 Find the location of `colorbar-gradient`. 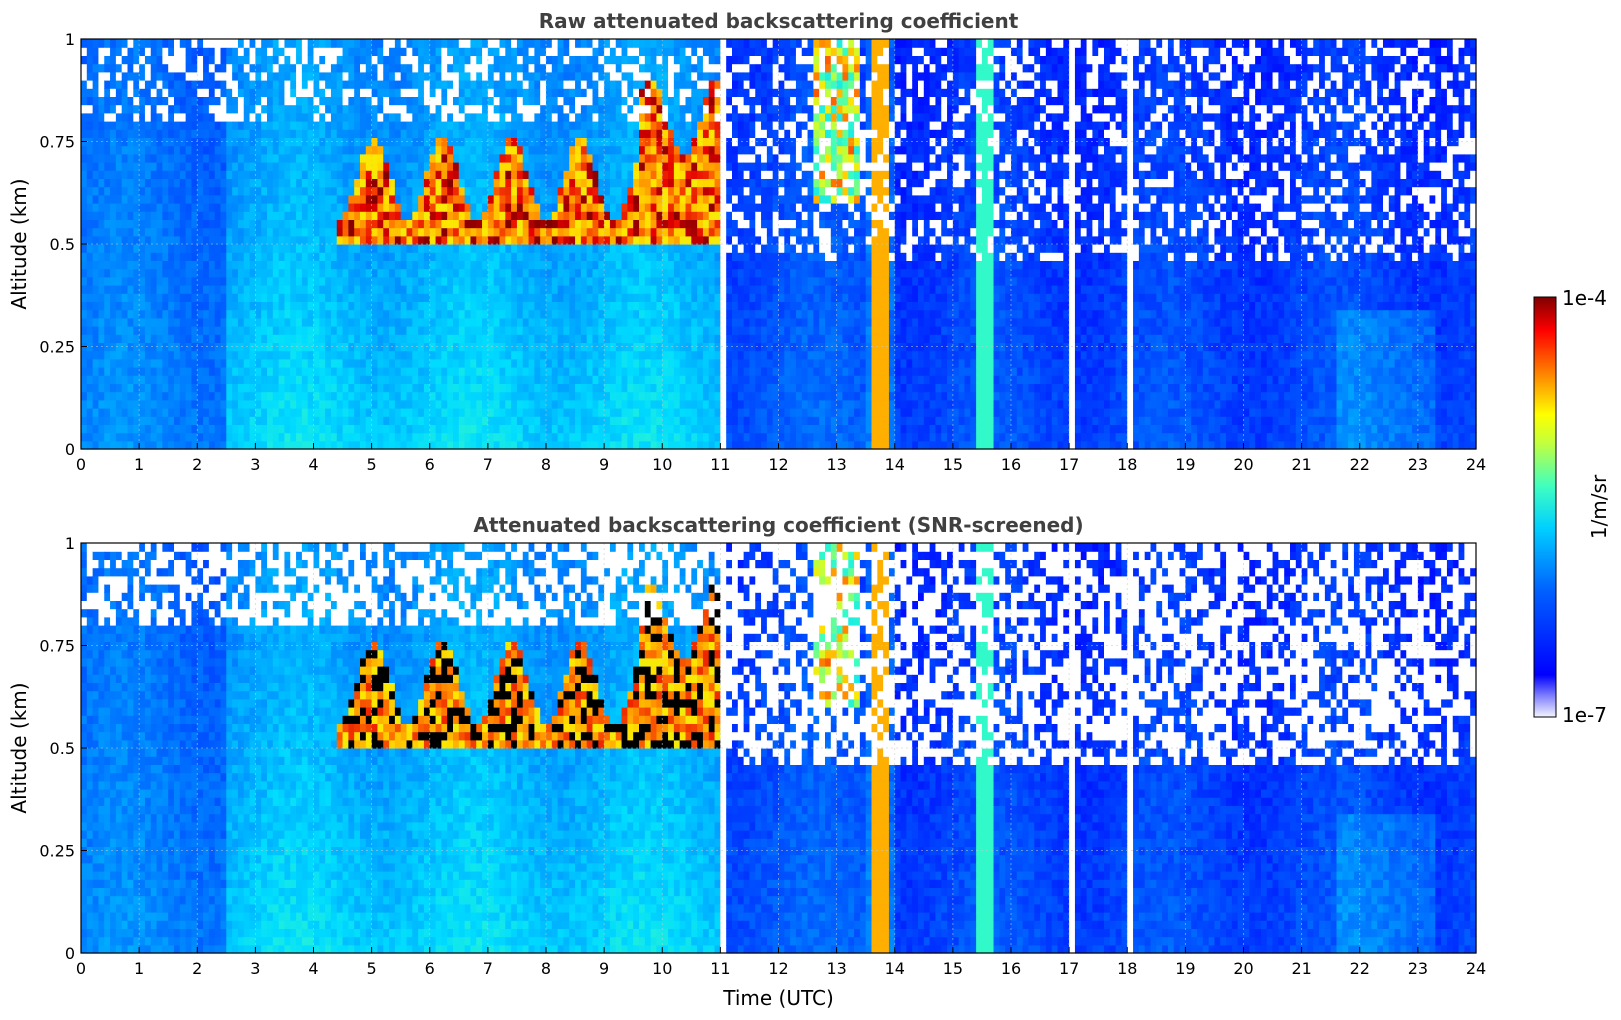

colorbar-gradient is located at coordinates (1545, 507).